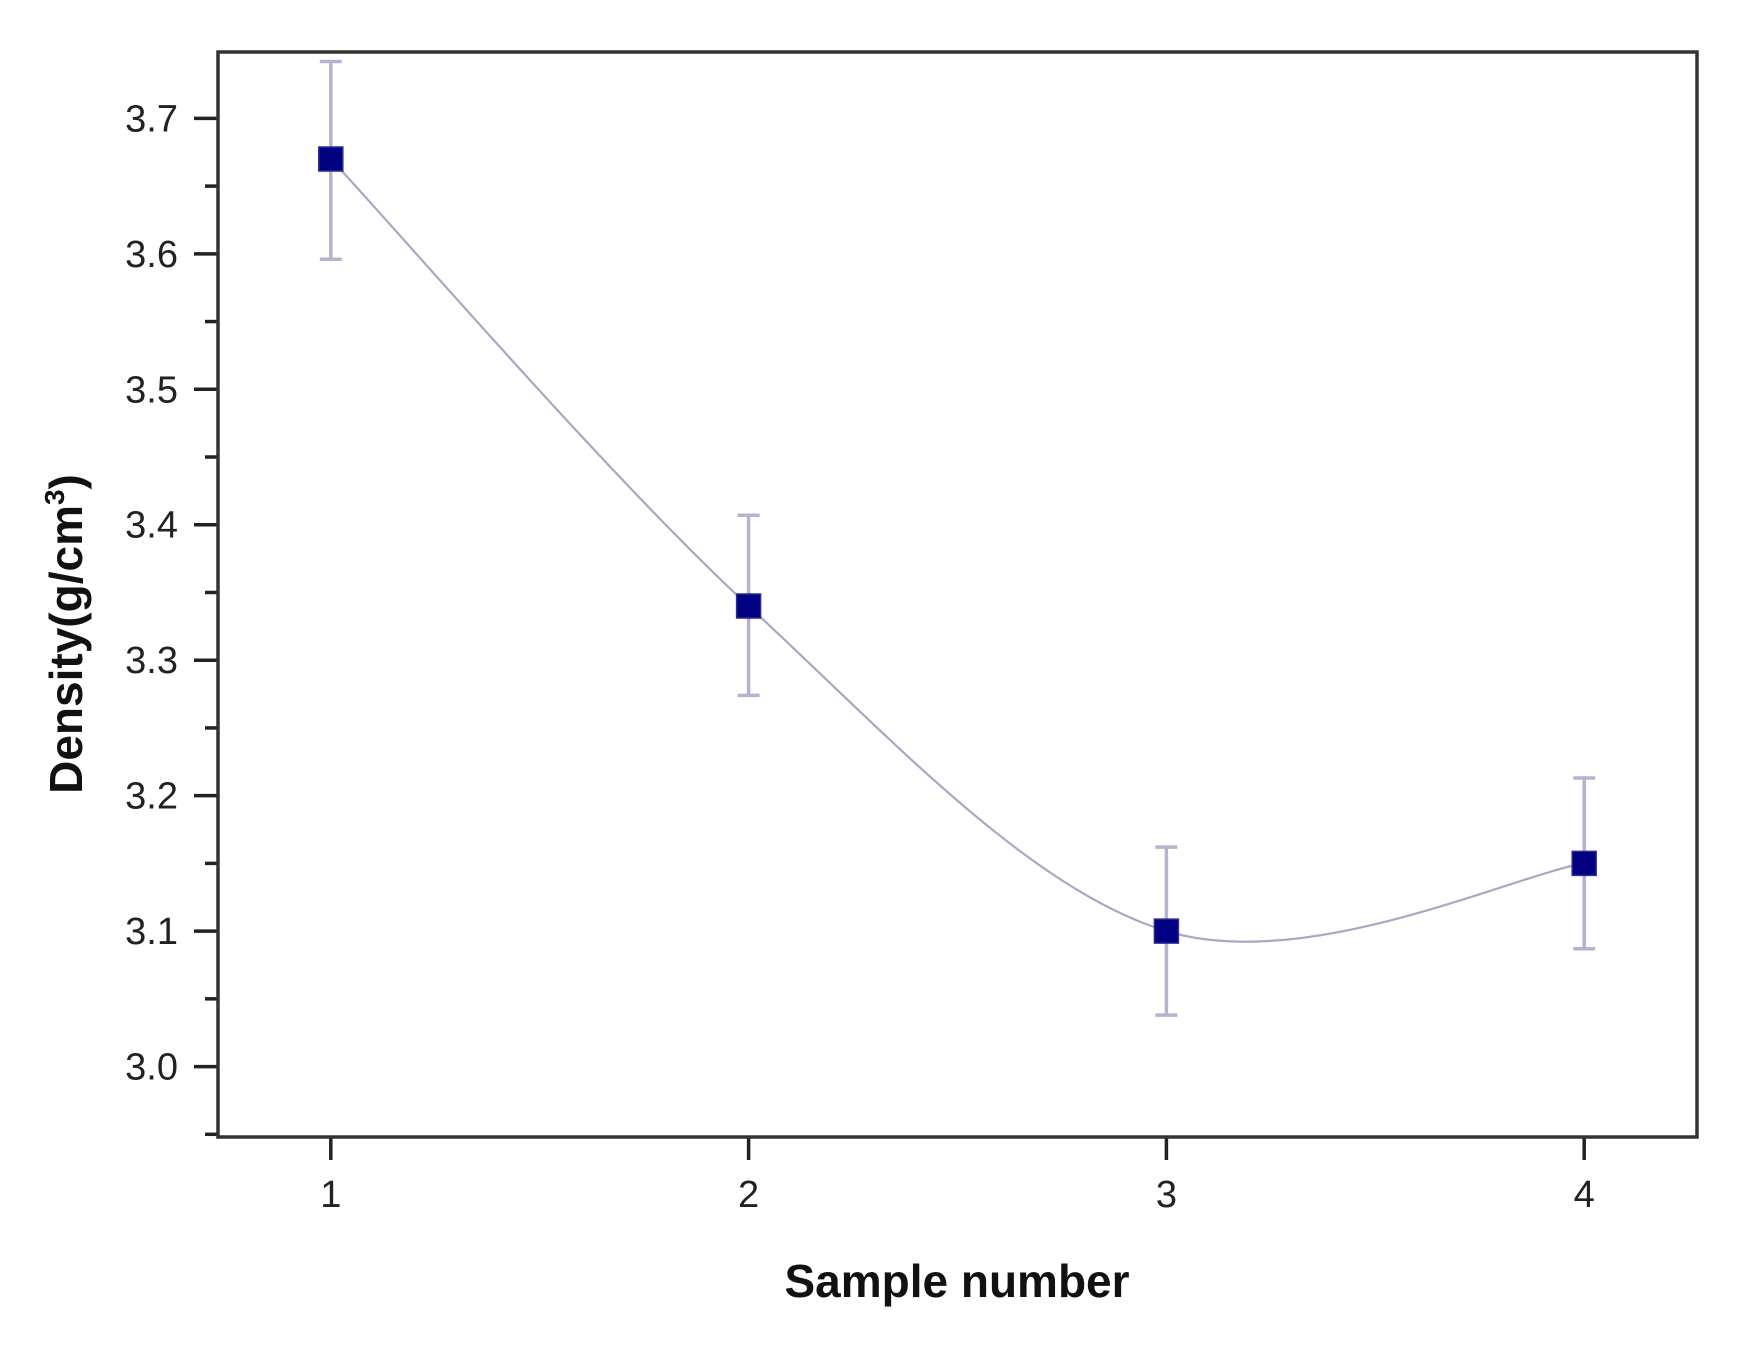  I want to click on y-tick-label: 3.3, so click(151, 661).